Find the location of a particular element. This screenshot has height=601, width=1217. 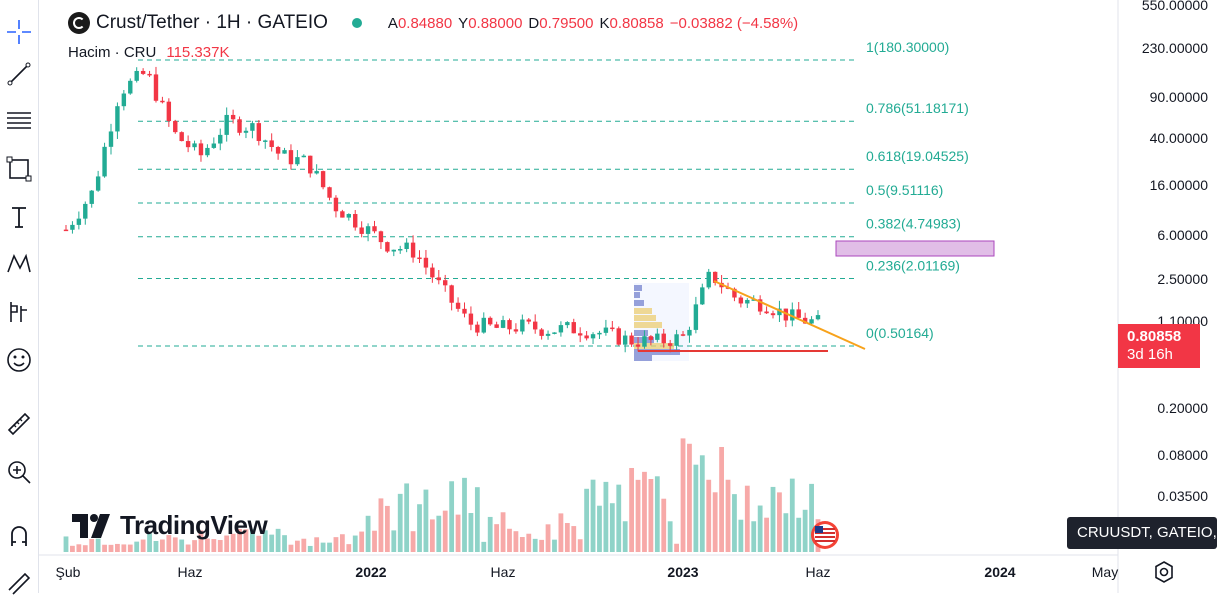

highlight-zone is located at coordinates (915, 248).